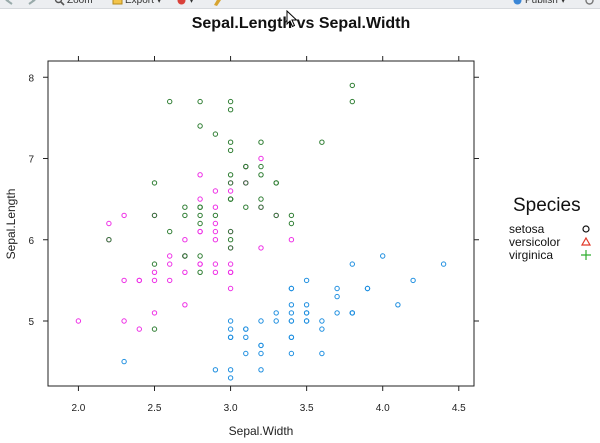  Describe the element at coordinates (155, 408) in the screenshot. I see `x-tick-label: 2.5` at that location.